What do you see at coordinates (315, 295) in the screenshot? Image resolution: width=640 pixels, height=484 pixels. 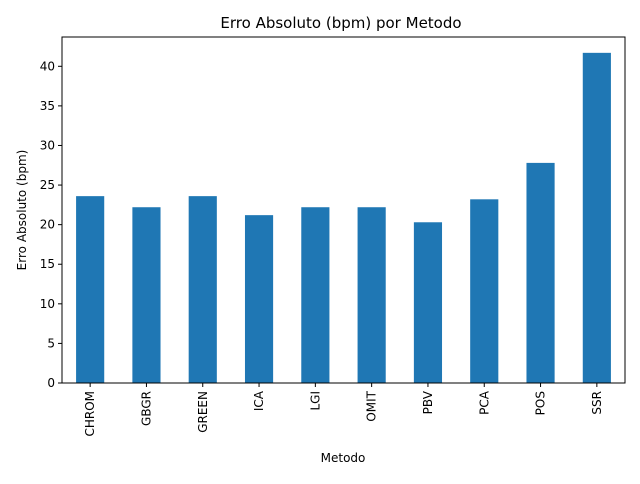 I see `bar-lgi` at bounding box center [315, 295].